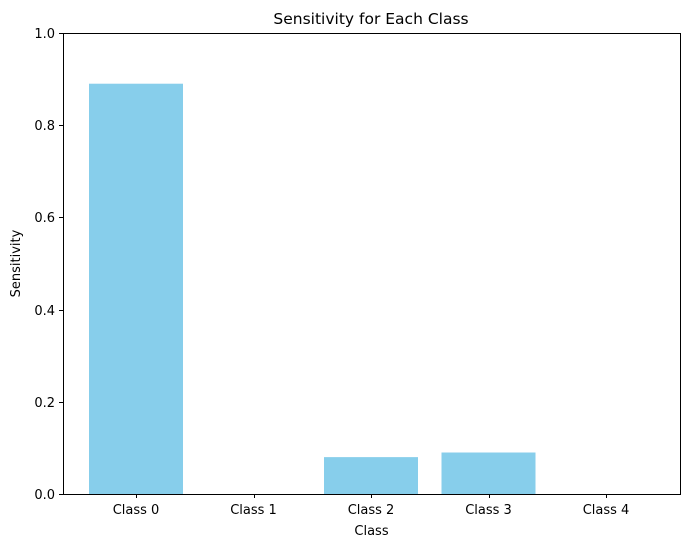 The height and width of the screenshot is (547, 691). What do you see at coordinates (44, 403) in the screenshot?
I see `y-tick-label: 0.2` at bounding box center [44, 403].